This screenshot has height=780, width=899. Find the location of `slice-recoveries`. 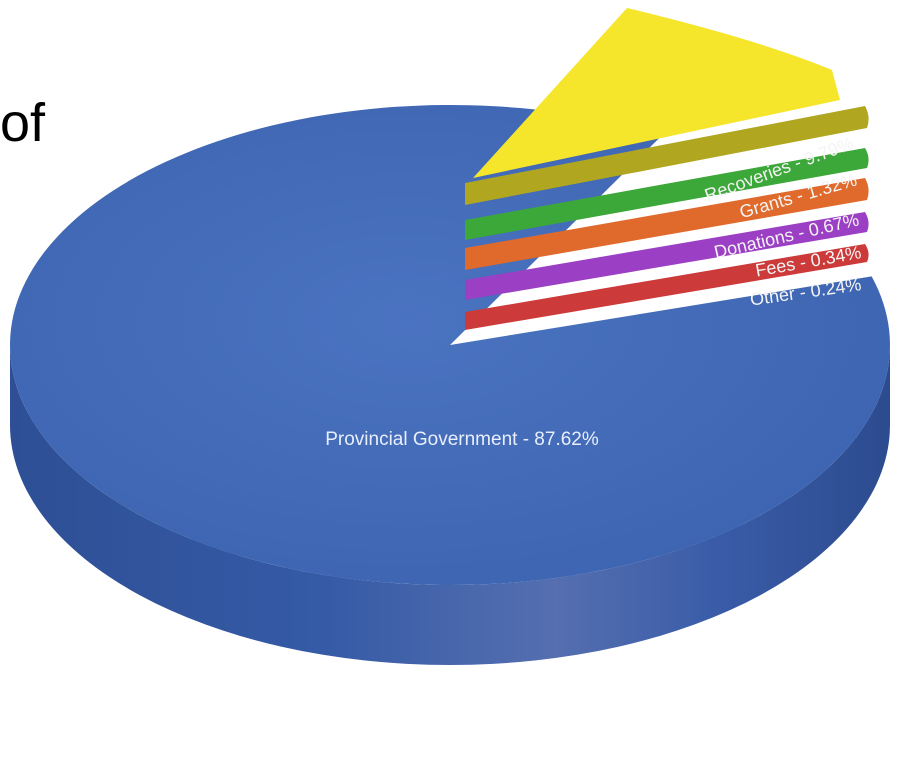

slice-recoveries is located at coordinates (667, 155).